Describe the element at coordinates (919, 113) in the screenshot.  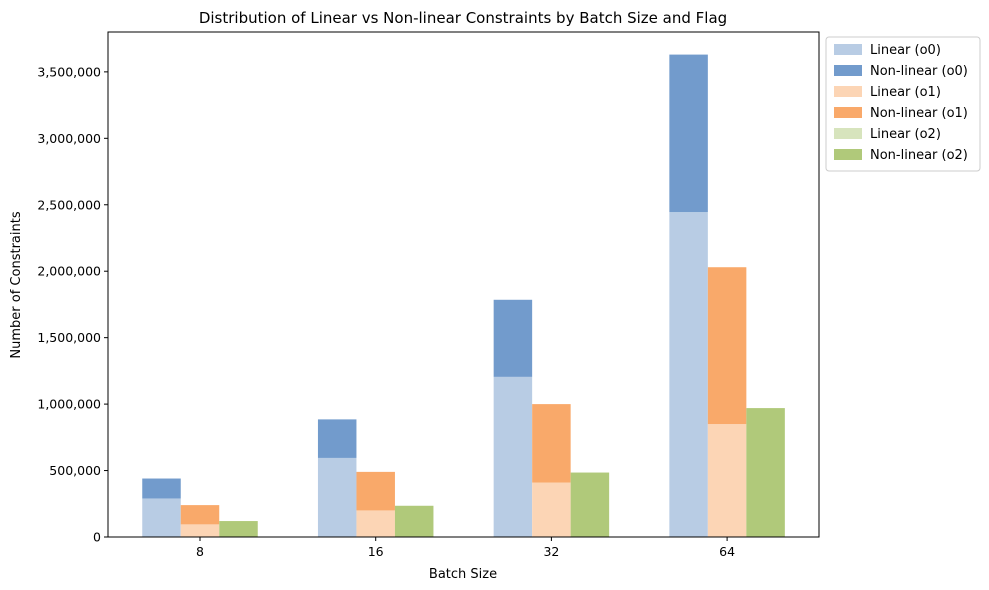
I see `legend-label: Non-linear (o1)` at that location.